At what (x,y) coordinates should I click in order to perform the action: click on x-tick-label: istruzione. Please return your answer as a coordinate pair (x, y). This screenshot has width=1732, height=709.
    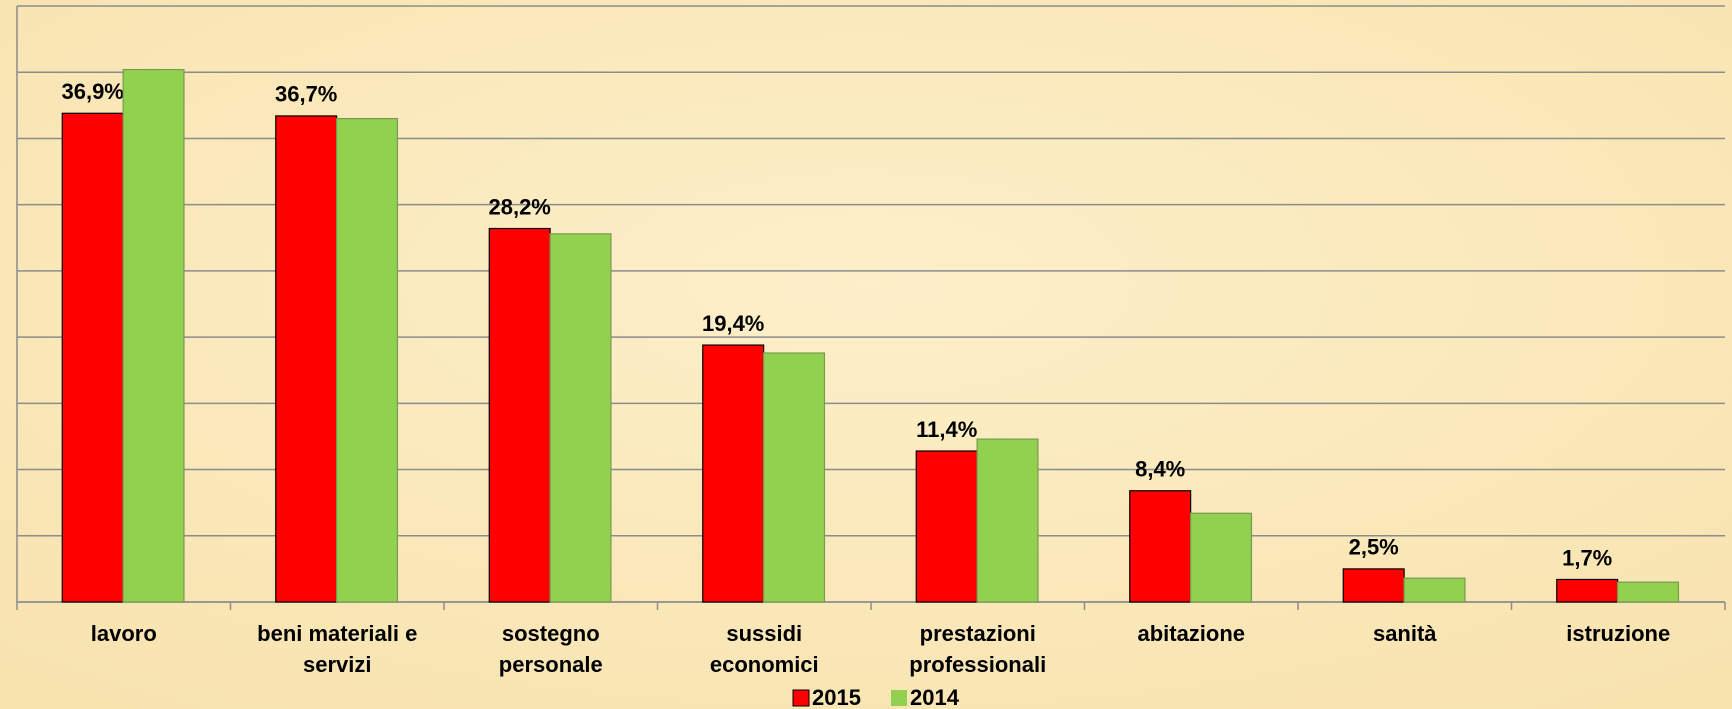
    Looking at the image, I should click on (1618, 633).